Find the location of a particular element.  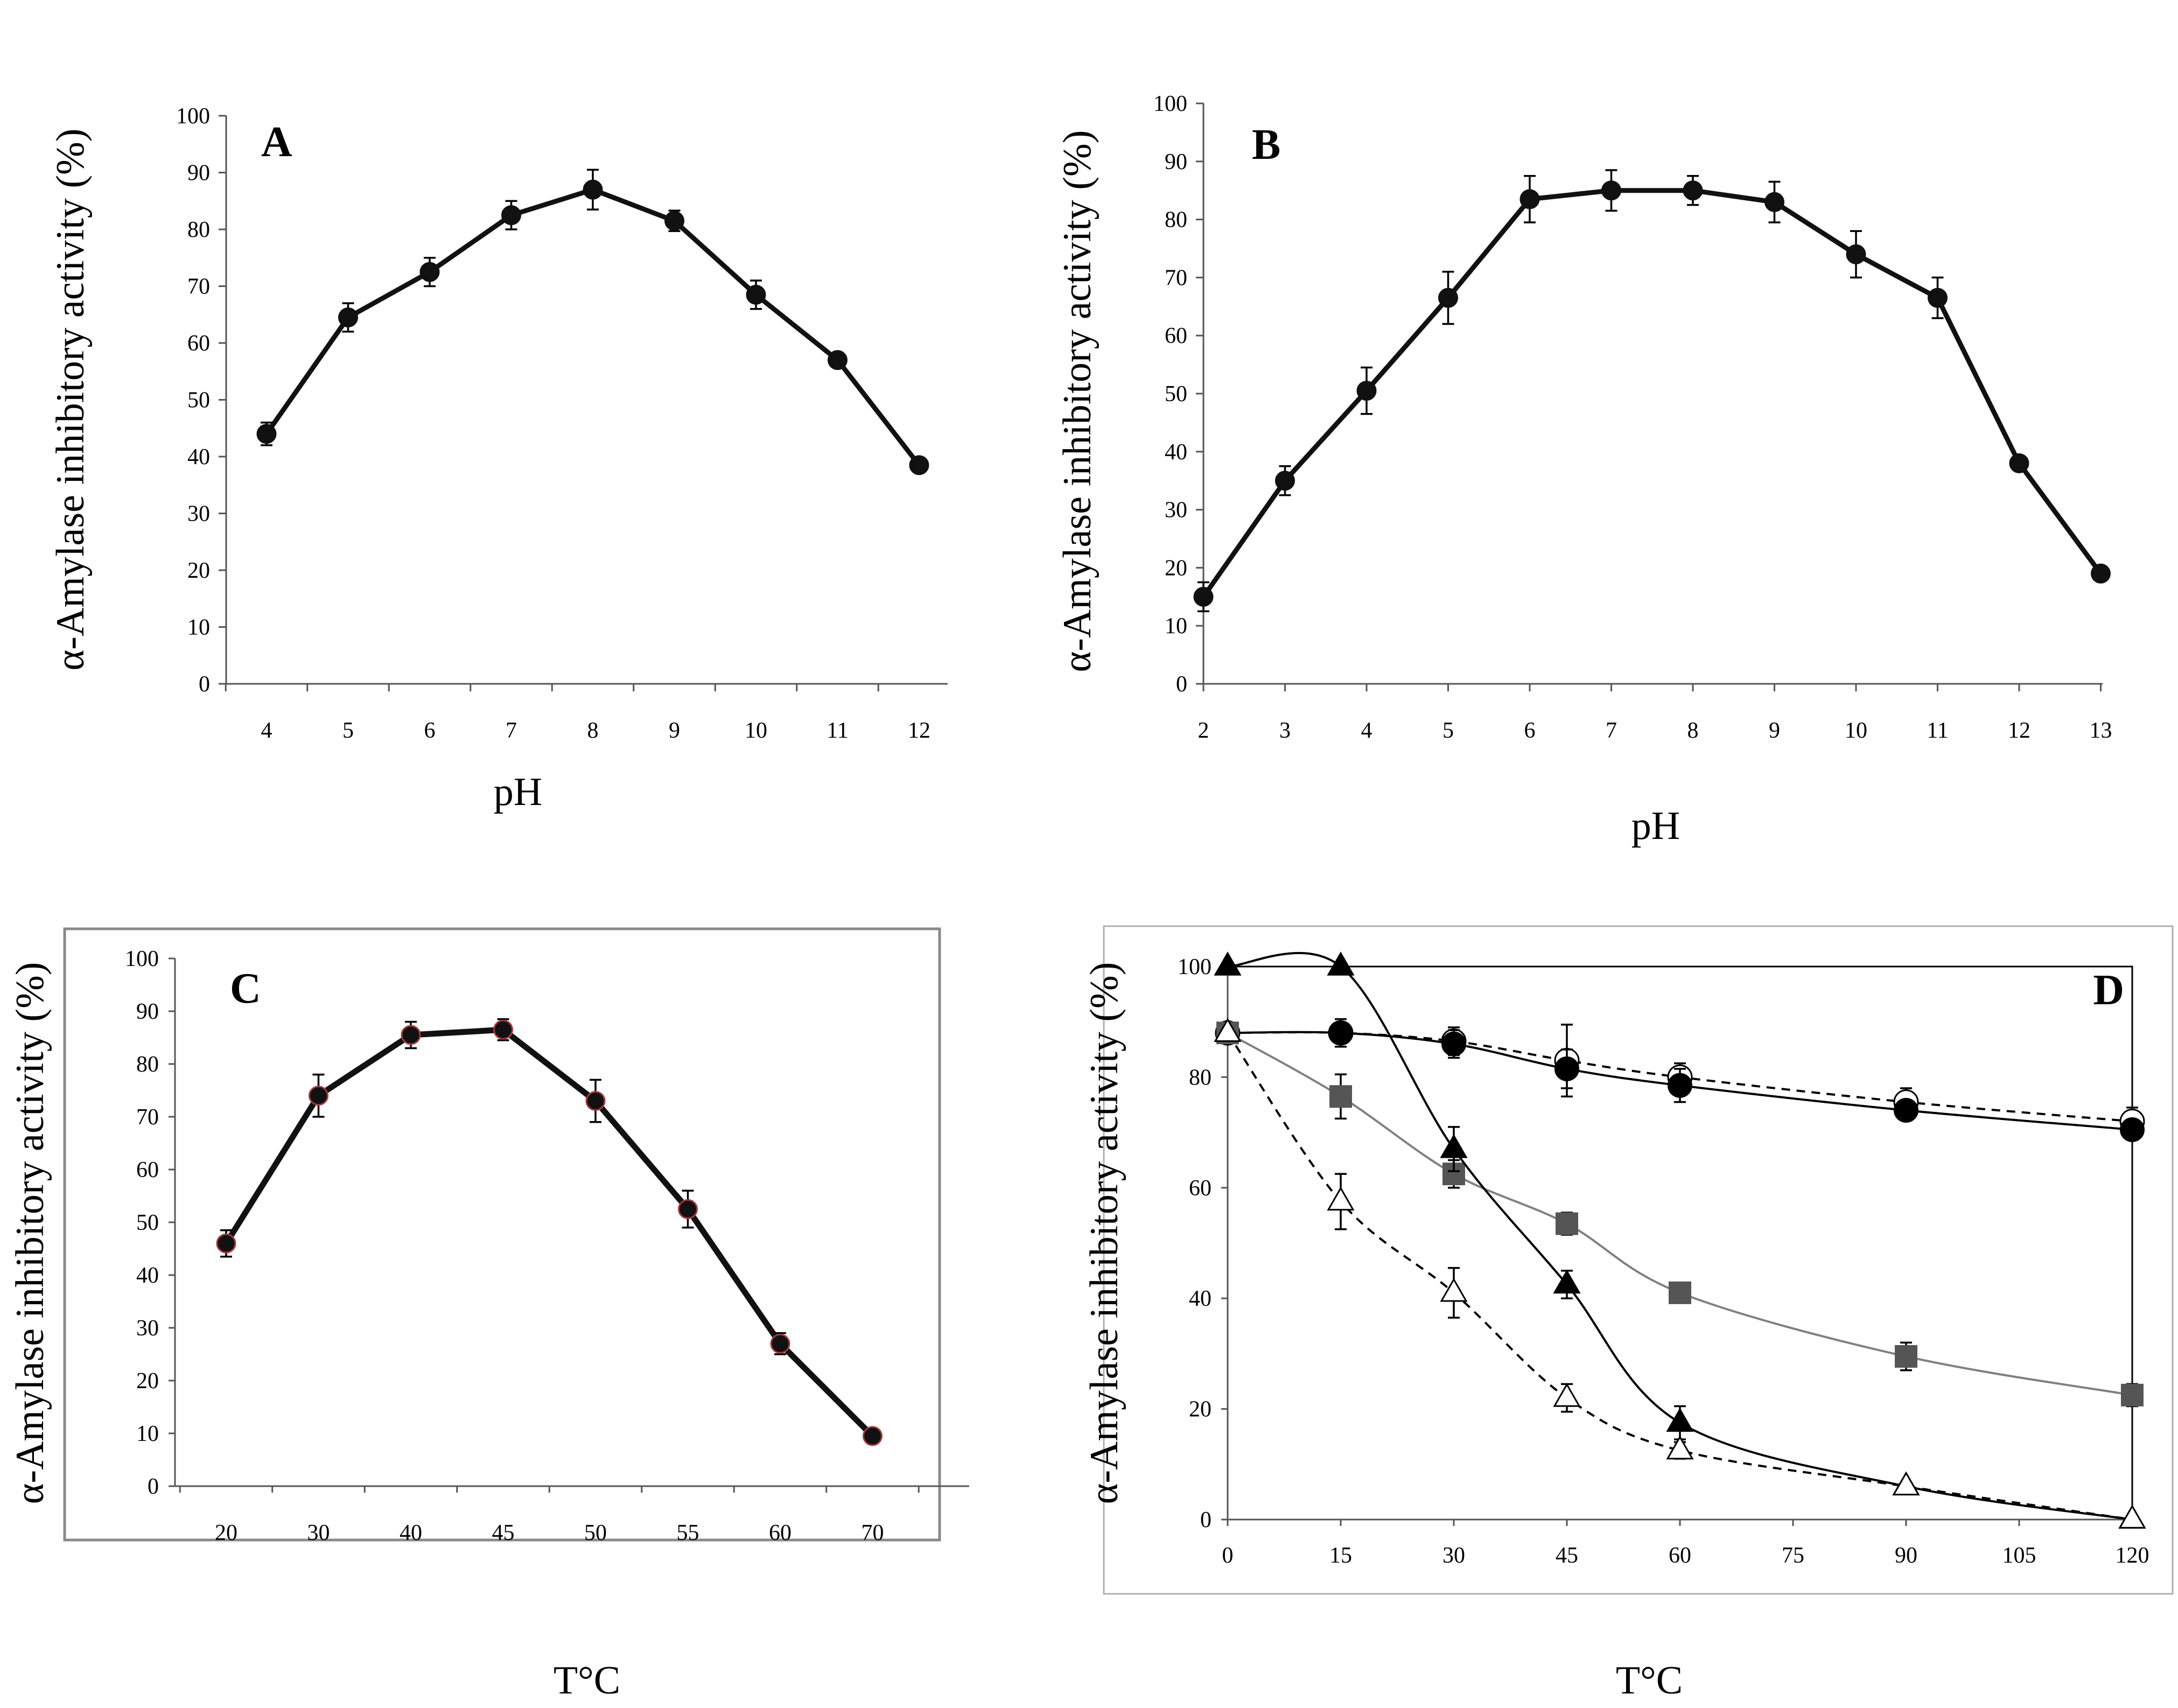

panel-label: B is located at coordinates (1266, 145).